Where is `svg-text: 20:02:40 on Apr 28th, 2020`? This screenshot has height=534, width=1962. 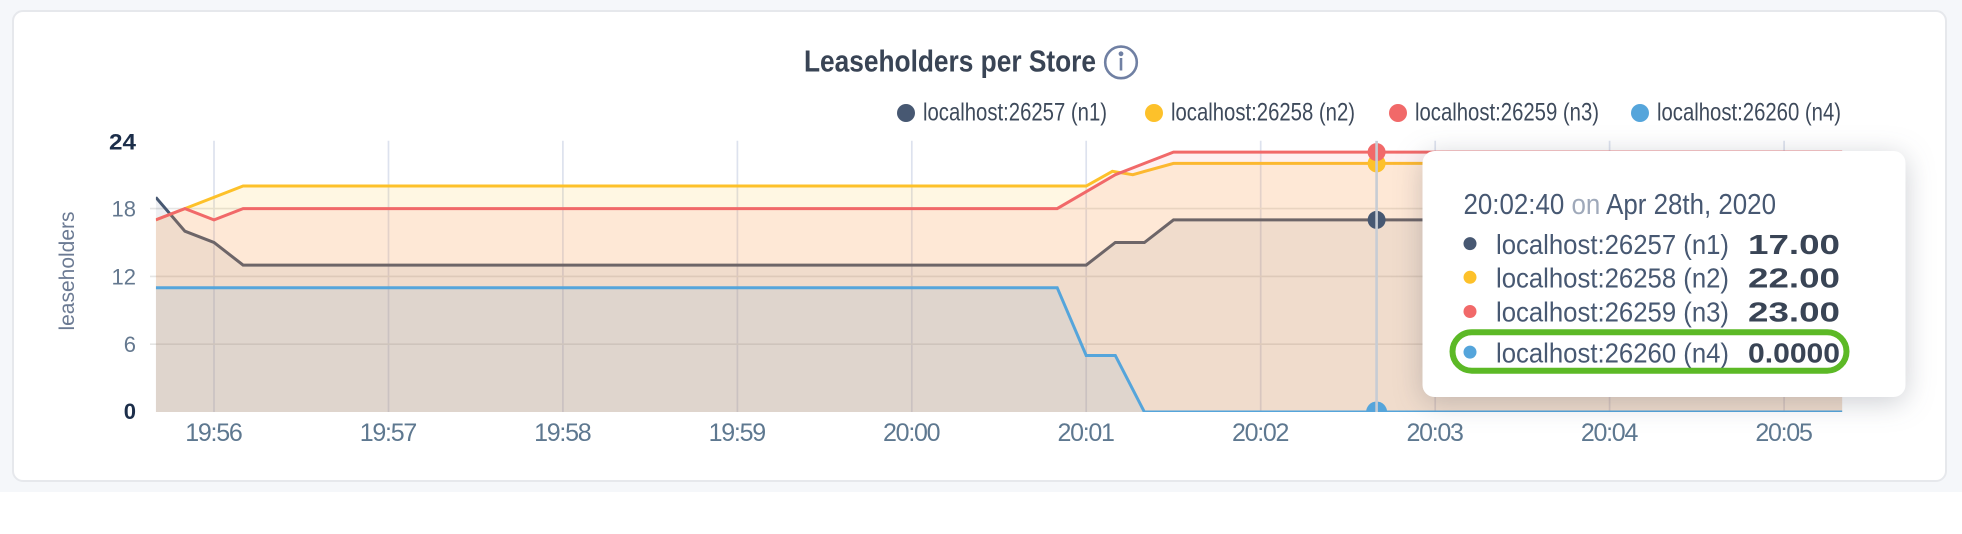 svg-text: 20:02:40 on Apr 28th, 2020 is located at coordinates (1620, 205).